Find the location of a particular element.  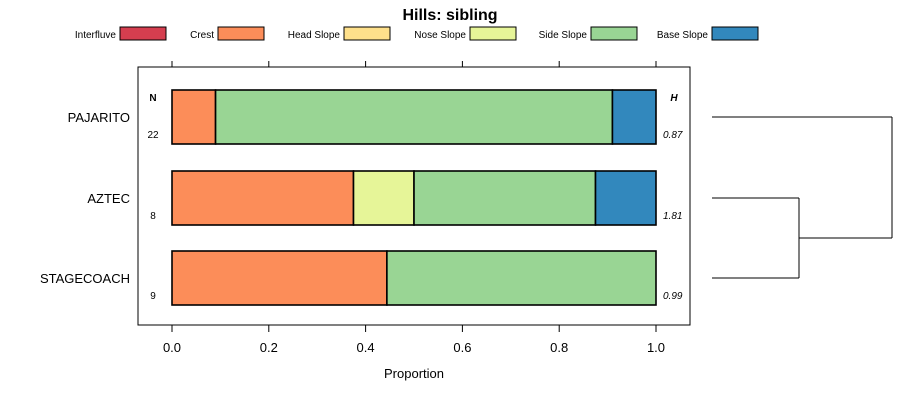

h-values: 0.87 1.81 0.99 is located at coordinates (673, 216).